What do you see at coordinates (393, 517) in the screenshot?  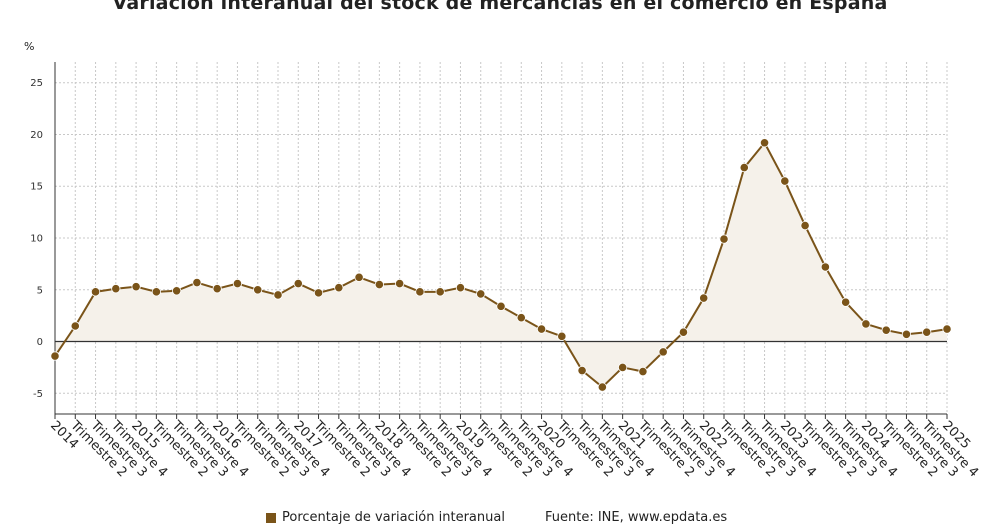 I see `legend-label: Porcentaje de variación interanual` at bounding box center [393, 517].